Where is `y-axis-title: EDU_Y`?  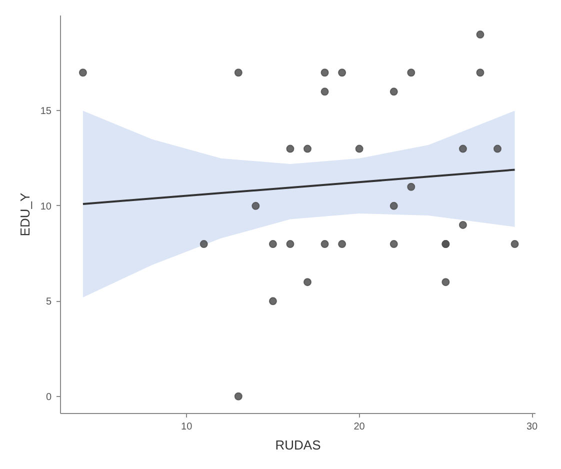 y-axis-title: EDU_Y is located at coordinates (24, 214).